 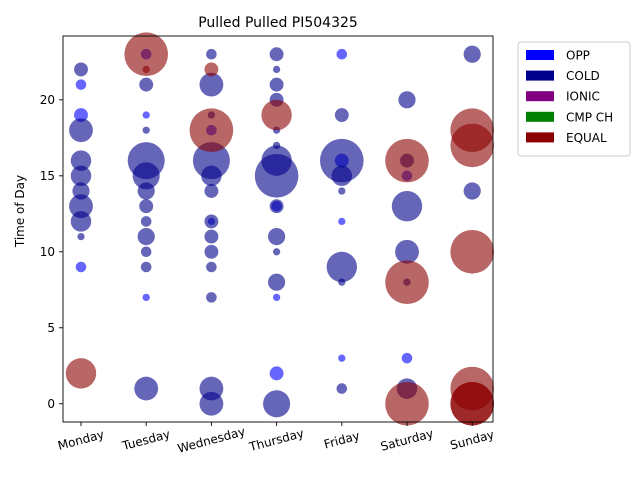 I want to click on x-tick-label: Saturday, so click(x=407, y=440).